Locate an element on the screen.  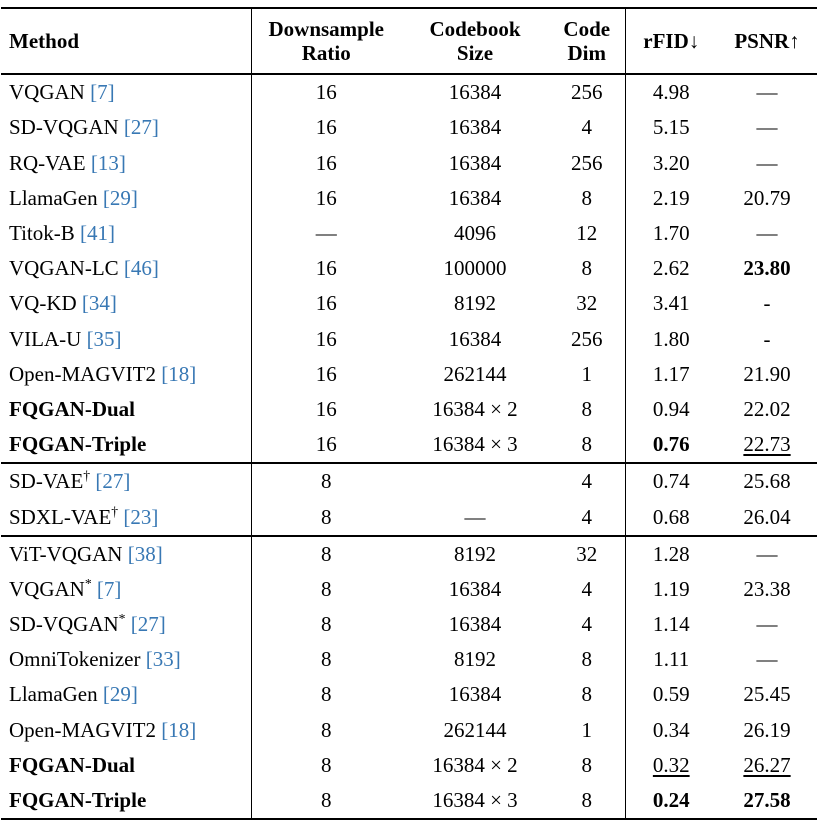
table-row: SD-VAE† [27] 8 4 0.74 25.68 is located at coordinates (409, 481).